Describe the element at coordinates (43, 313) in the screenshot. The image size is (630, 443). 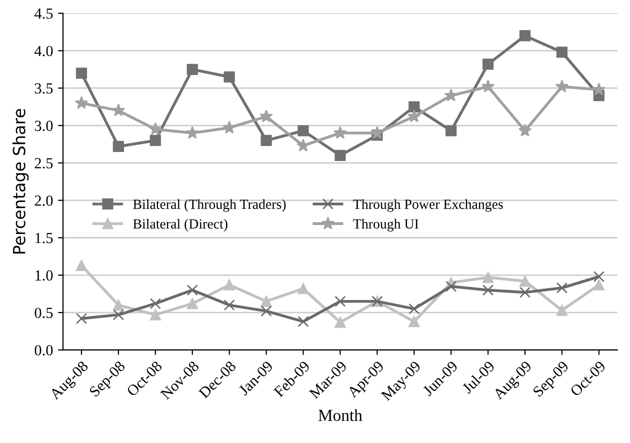
I see `y-tick-label: 0.5` at that location.